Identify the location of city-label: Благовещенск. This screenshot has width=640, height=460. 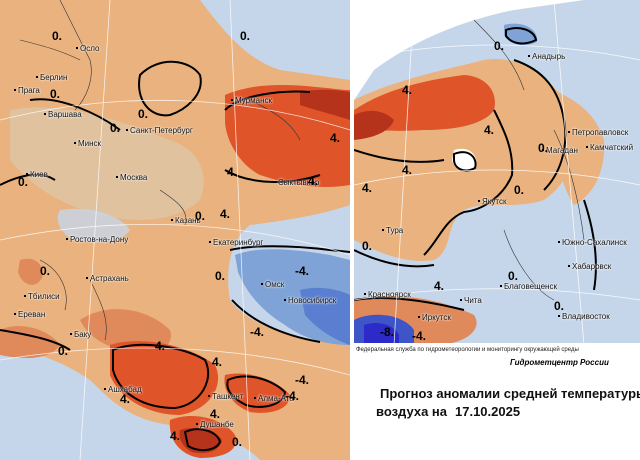
(528, 286).